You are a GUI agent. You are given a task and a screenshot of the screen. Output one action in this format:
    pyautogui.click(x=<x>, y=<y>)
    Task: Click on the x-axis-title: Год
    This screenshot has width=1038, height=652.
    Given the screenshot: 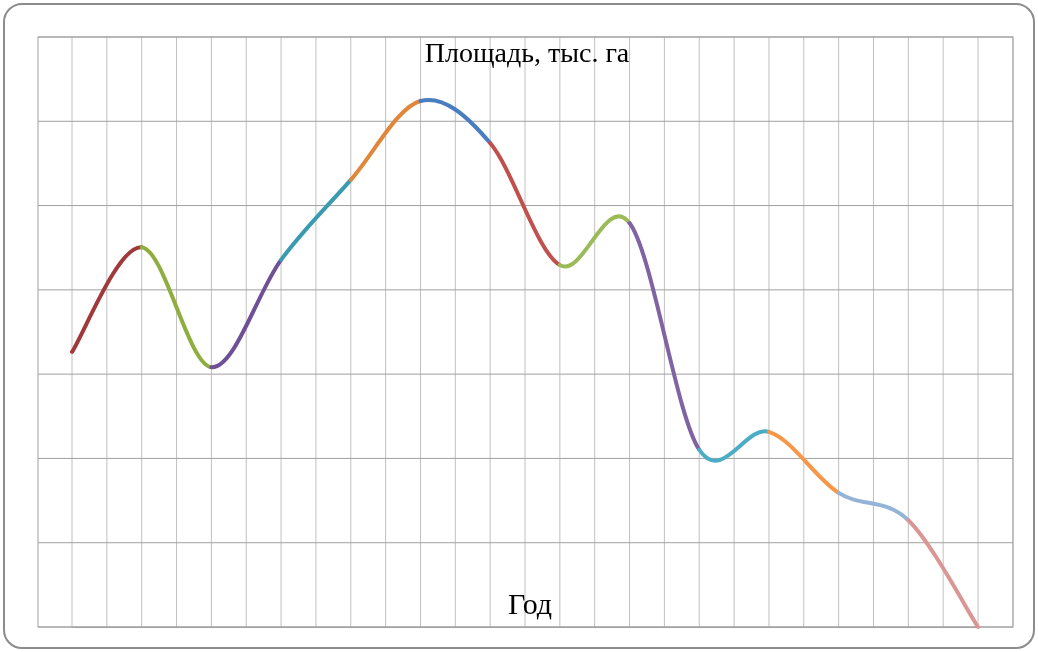 What is the action you would take?
    pyautogui.click(x=530, y=603)
    